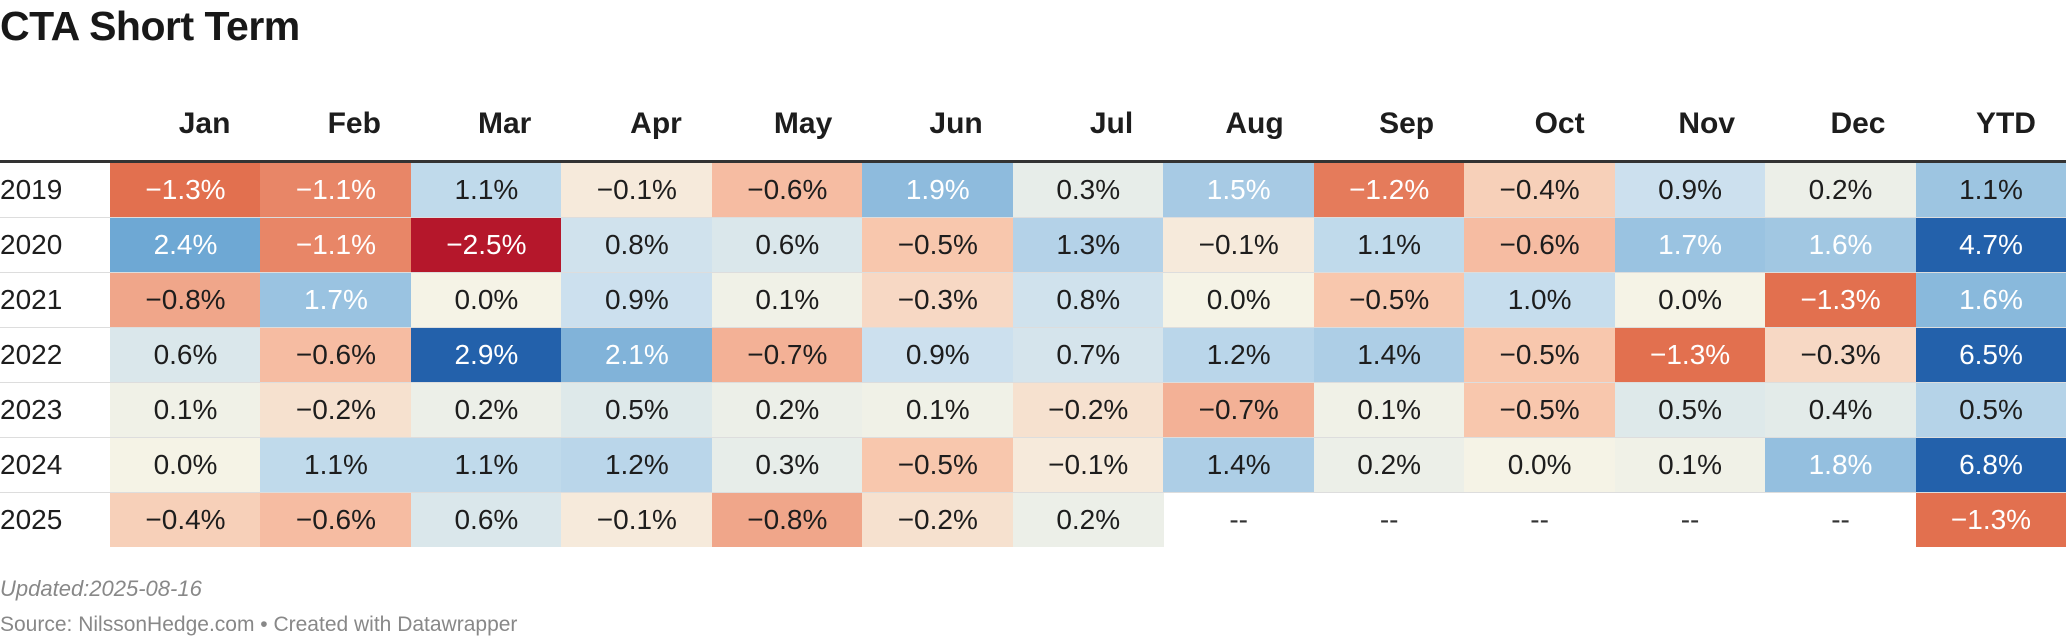 The image size is (2066, 642). Describe the element at coordinates (1239, 519) in the screenshot. I see `heatmap-cell-2025-aug: --` at that location.